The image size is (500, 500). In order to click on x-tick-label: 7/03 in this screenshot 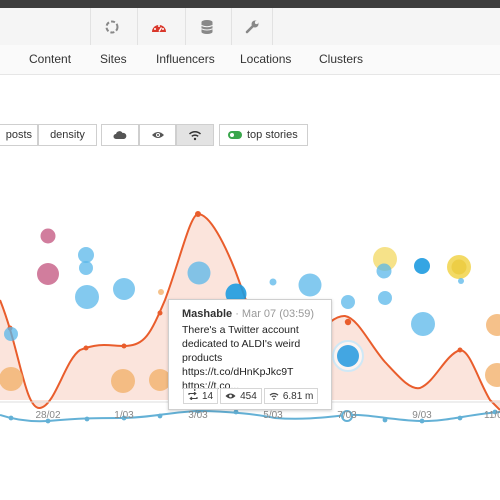, I will do `click(347, 415)`.